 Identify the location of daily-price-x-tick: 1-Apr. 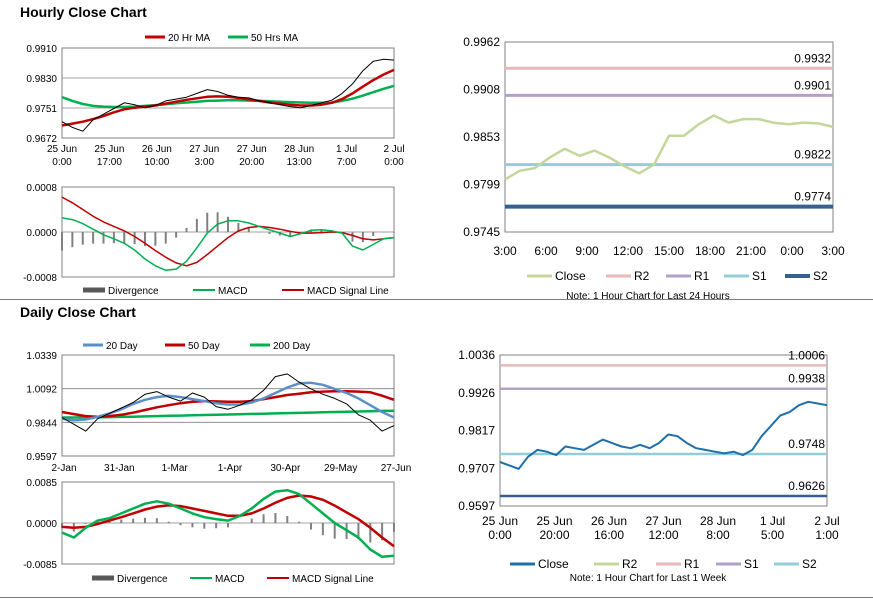
(230, 468).